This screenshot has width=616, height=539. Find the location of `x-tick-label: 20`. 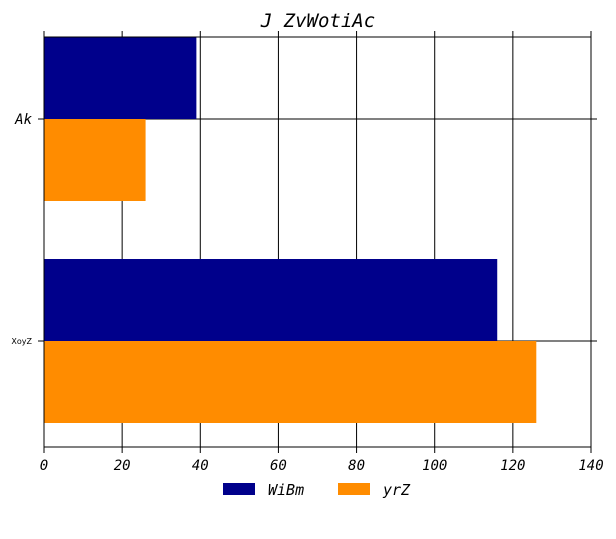

x-tick-label: 20 is located at coordinates (122, 466).